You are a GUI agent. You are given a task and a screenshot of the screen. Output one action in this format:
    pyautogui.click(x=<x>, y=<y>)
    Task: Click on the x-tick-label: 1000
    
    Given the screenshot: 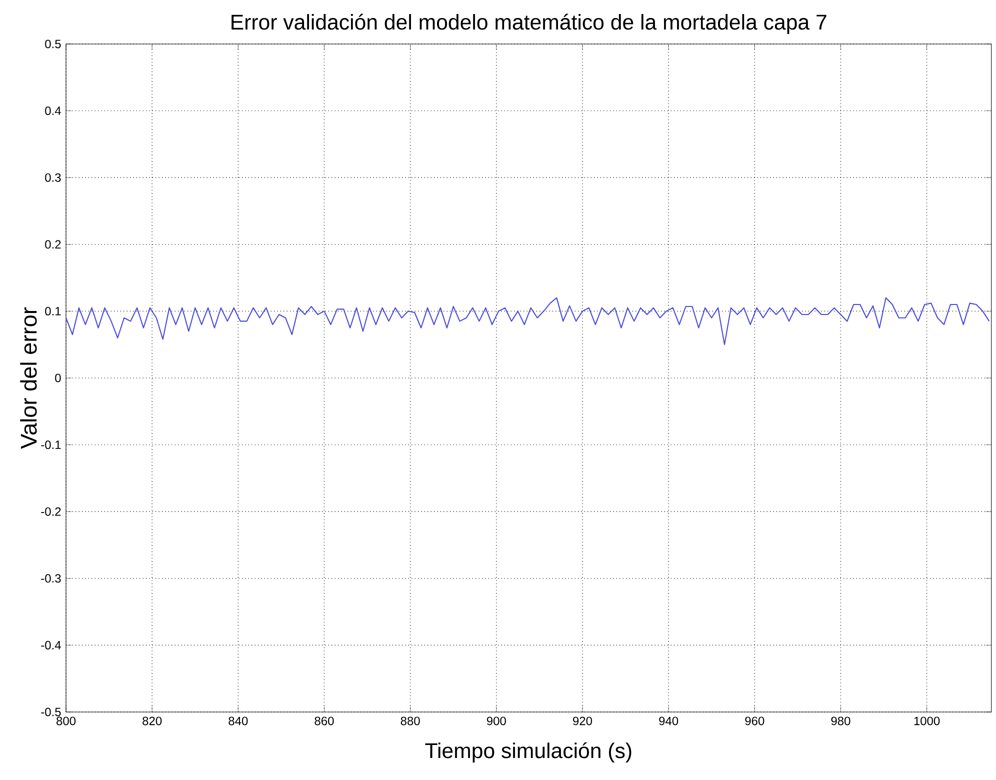 What is the action you would take?
    pyautogui.click(x=927, y=721)
    